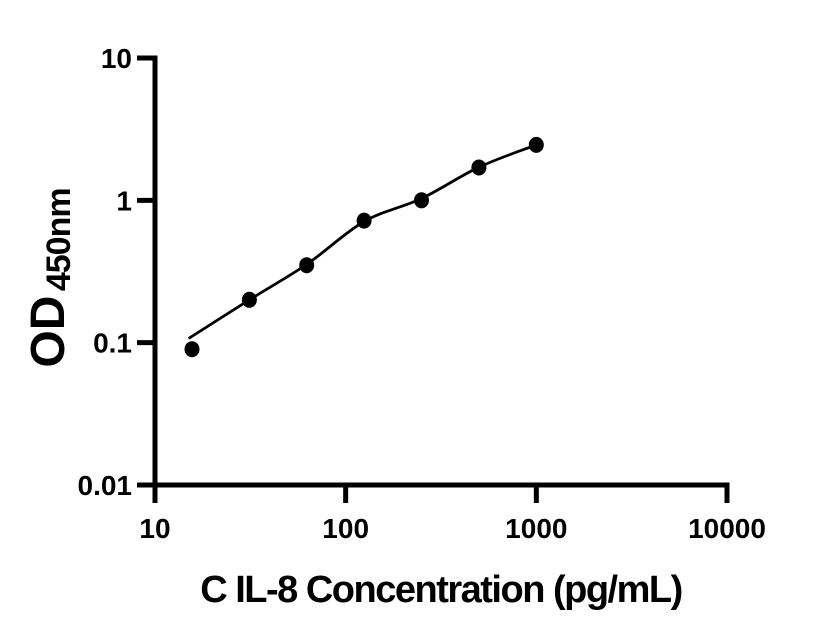 The height and width of the screenshot is (640, 816). What do you see at coordinates (441, 590) in the screenshot?
I see `x-axis-title: C IL-8 Concentration (pg/mL)` at bounding box center [441, 590].